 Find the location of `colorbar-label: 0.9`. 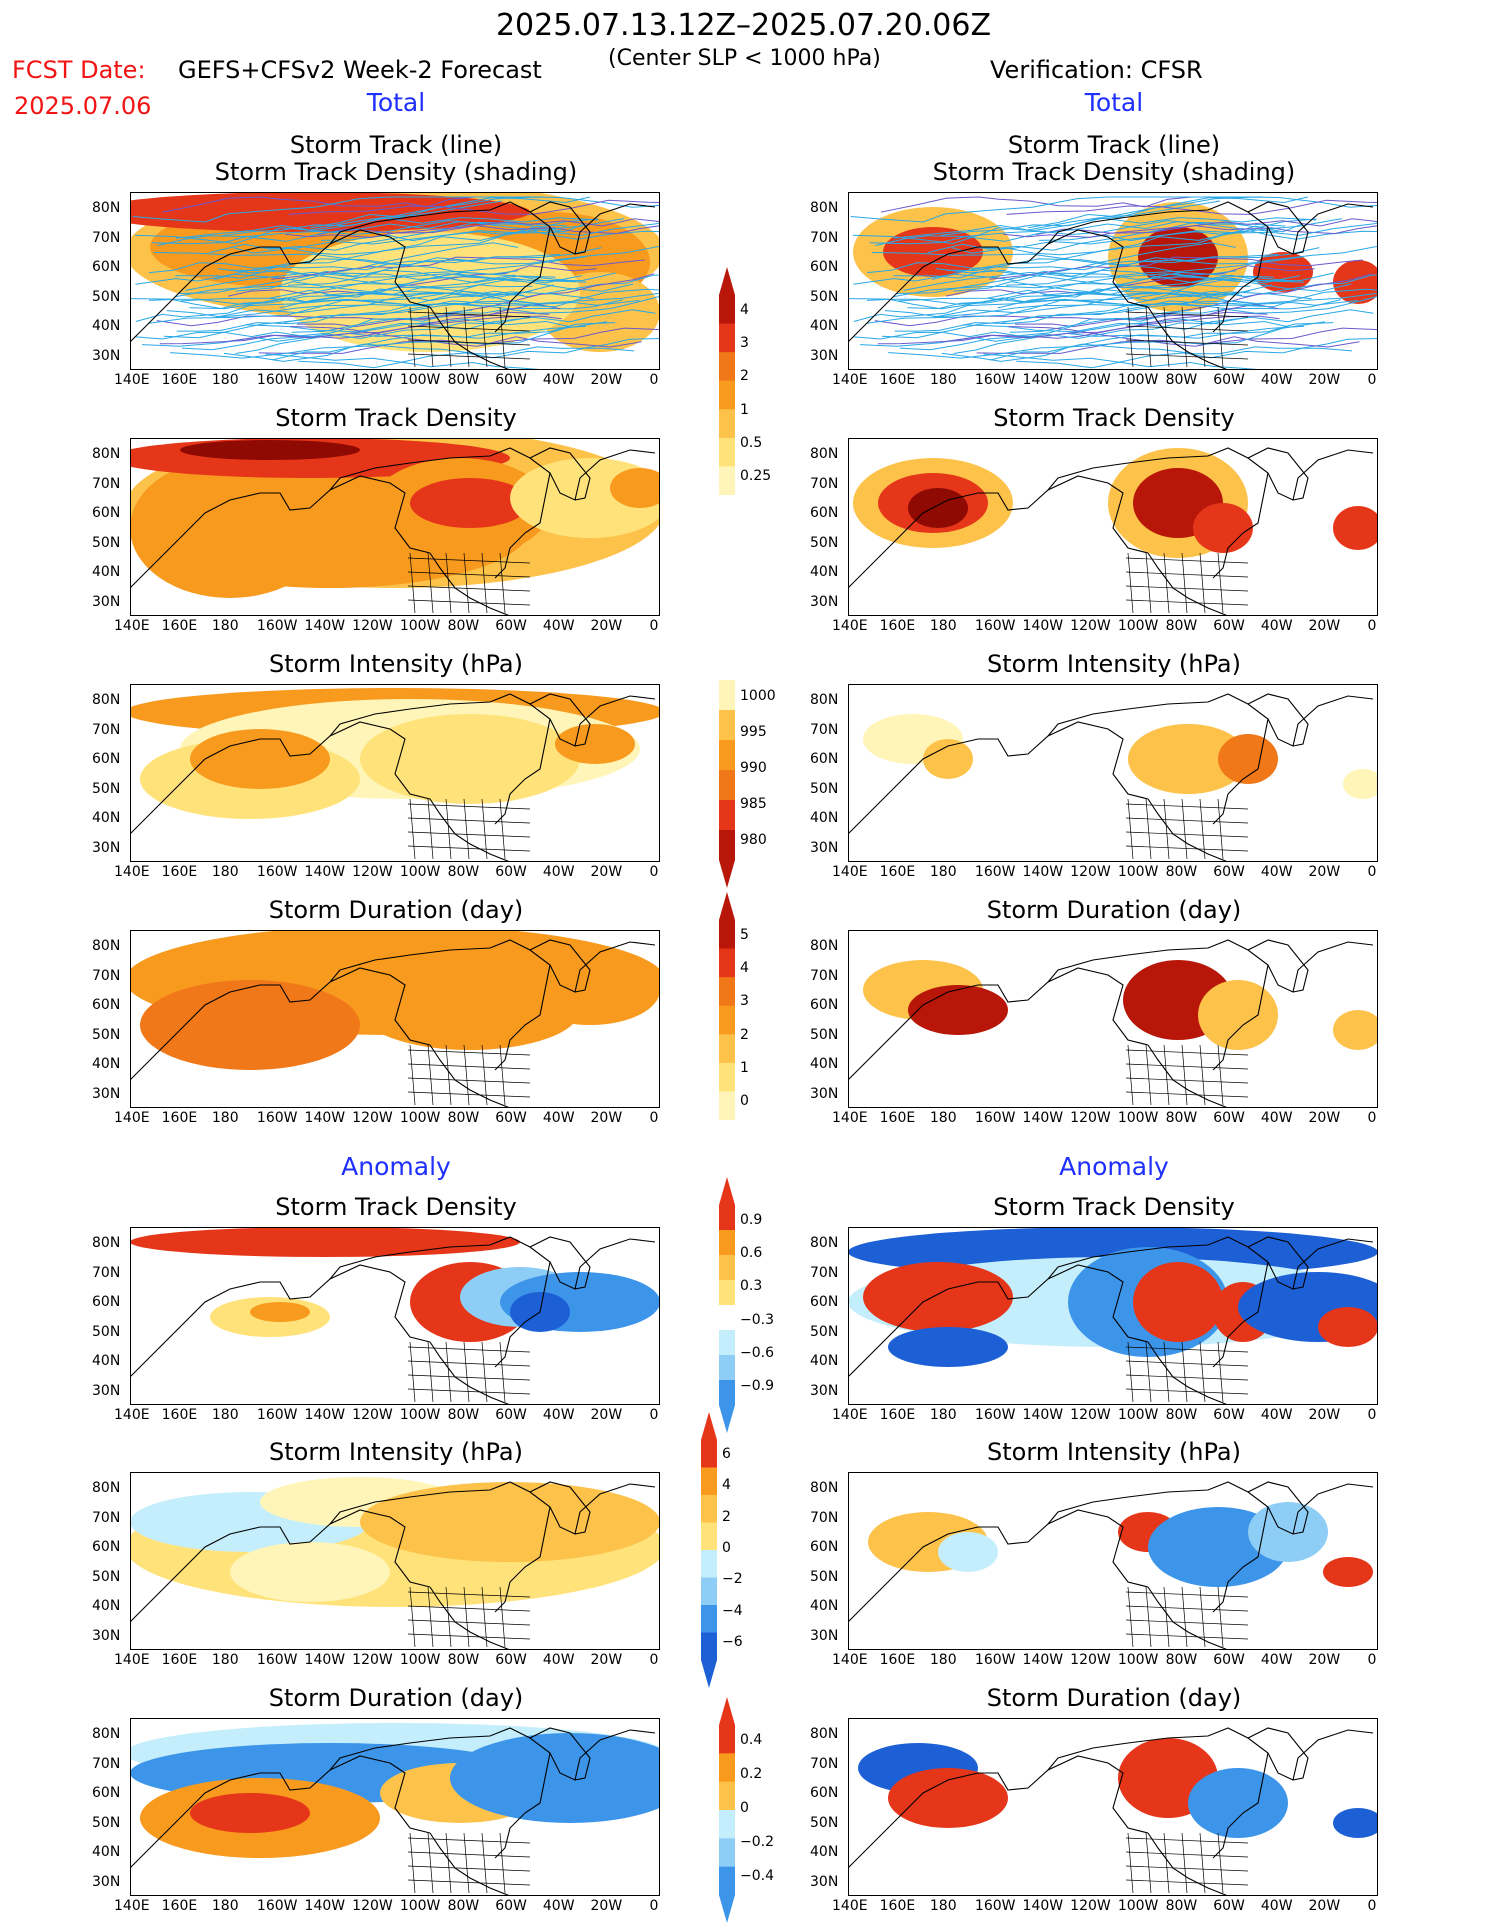

colorbar-label: 0.9 is located at coordinates (751, 1219).